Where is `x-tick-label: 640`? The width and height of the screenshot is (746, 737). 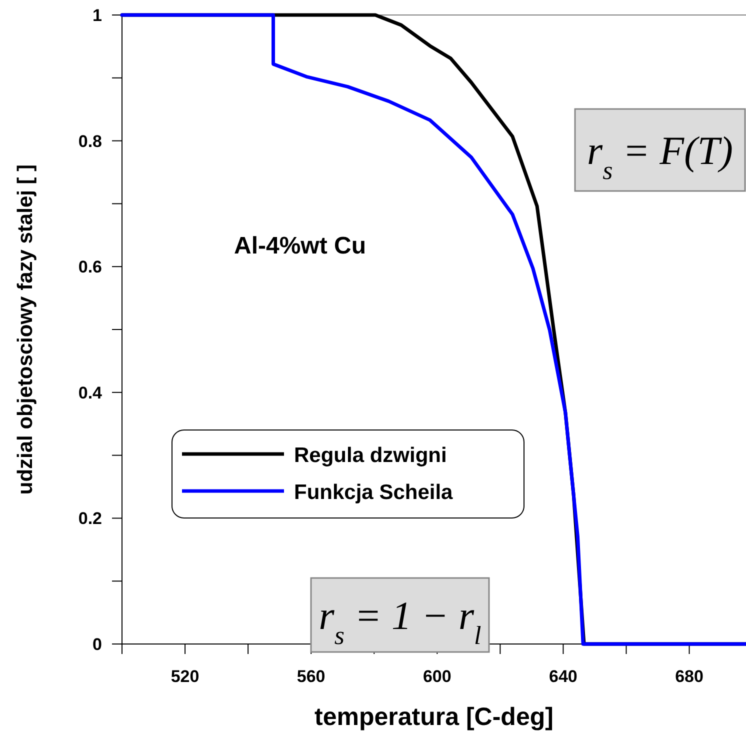 x-tick-label: 640 is located at coordinates (563, 676).